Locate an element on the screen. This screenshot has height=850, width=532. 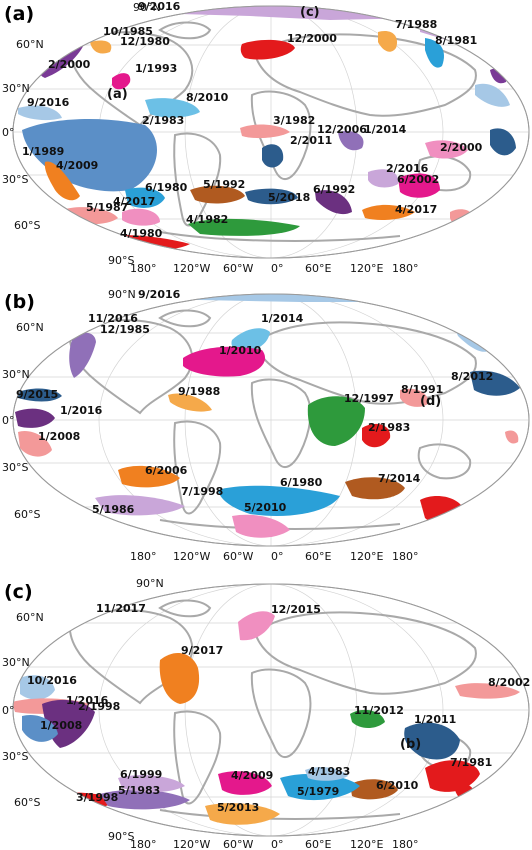
event-label: 10/2016 is located at coordinates (52, 680).